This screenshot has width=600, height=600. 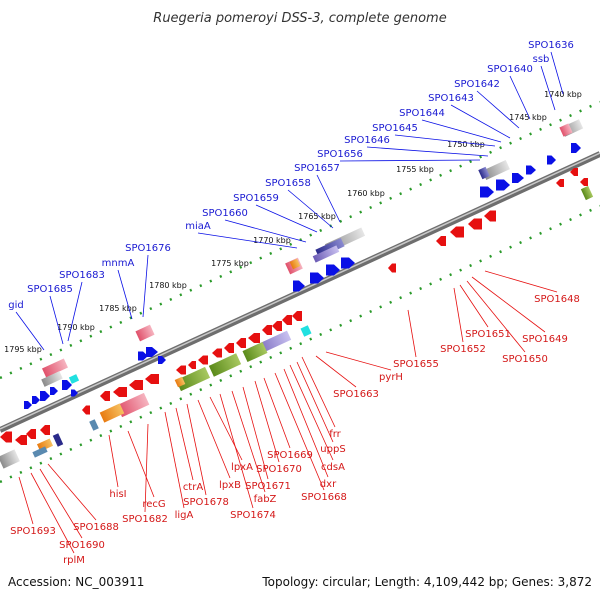 What do you see at coordinates (230, 263) in the screenshot?
I see `ruler-label-1775-kbp: 1775 kbp` at bounding box center [230, 263].